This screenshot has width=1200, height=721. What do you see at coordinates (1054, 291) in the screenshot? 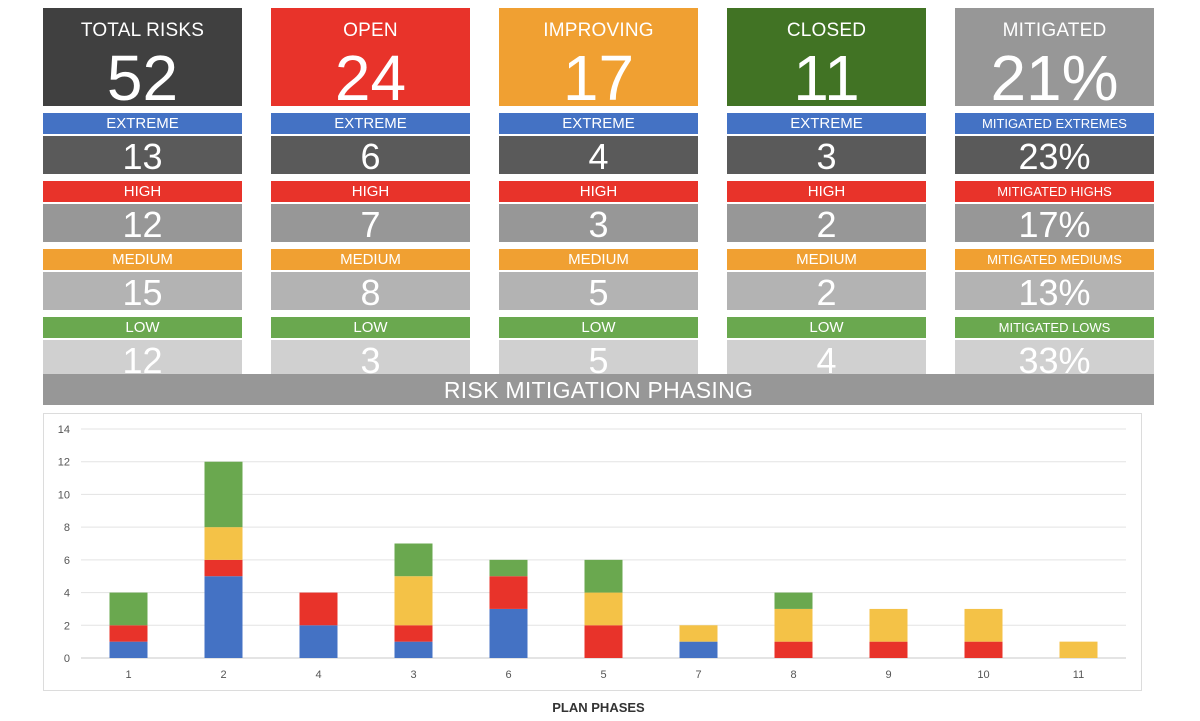
I see `row-value-mitigated-mediums: 13%` at bounding box center [1054, 291].